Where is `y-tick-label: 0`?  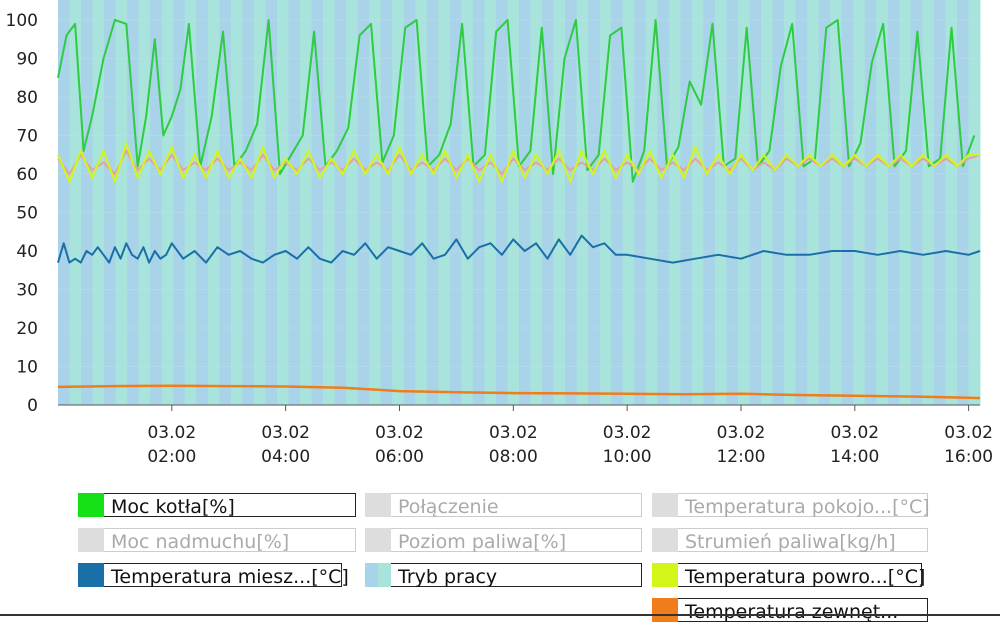
y-tick-label: 0 is located at coordinates (32, 406).